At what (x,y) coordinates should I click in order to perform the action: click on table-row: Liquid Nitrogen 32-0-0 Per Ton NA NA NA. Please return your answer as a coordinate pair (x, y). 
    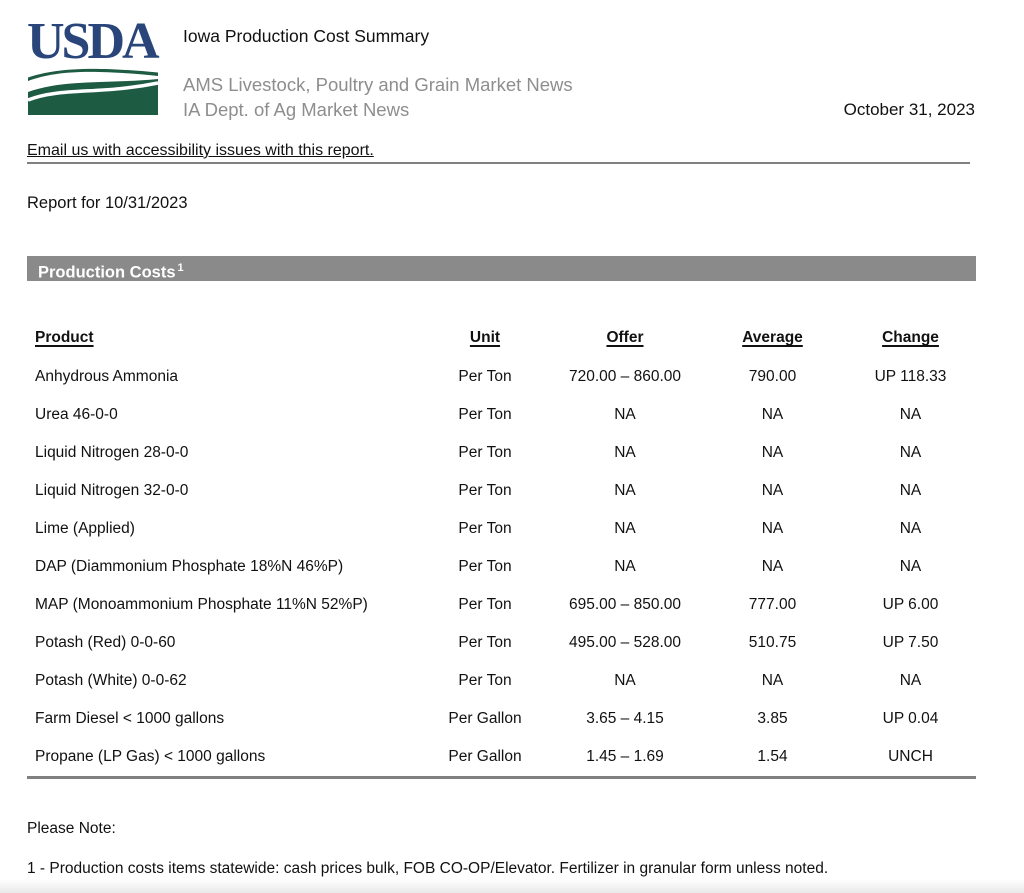
    Looking at the image, I should click on (501, 491).